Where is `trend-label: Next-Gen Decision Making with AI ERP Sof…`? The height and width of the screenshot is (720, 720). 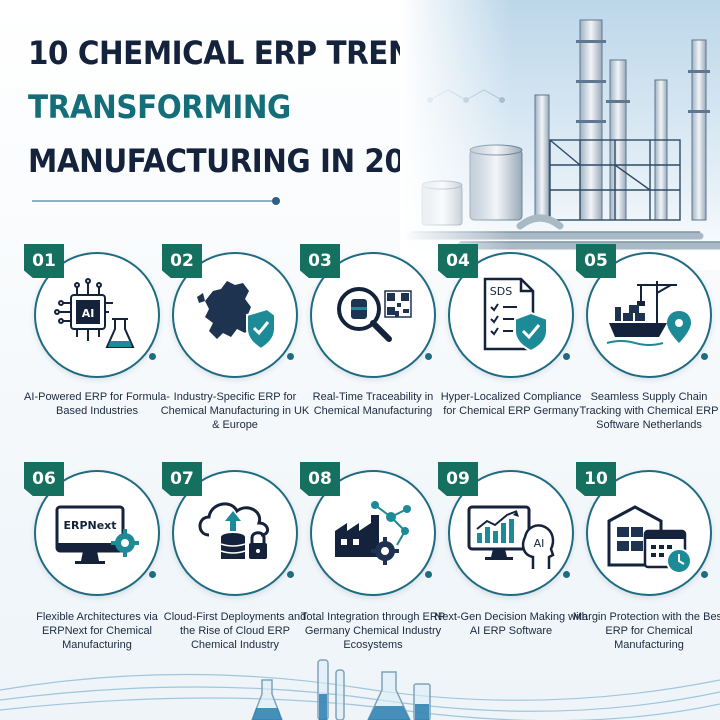 trend-label: Next-Gen Decision Making with AI ERP Sof… is located at coordinates (511, 624).